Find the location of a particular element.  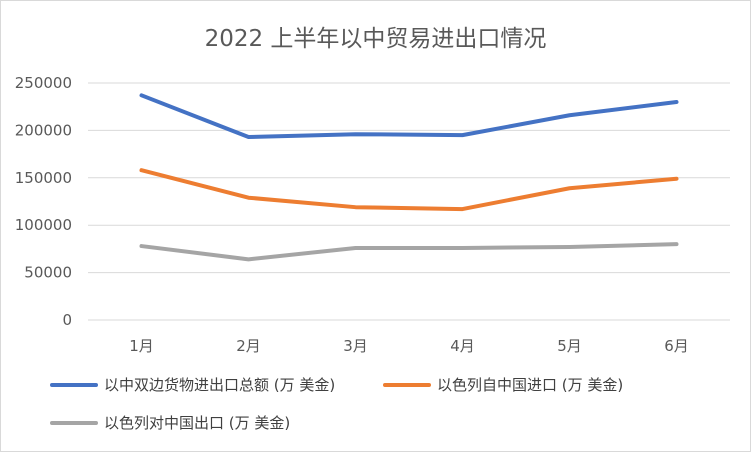

y-tick-label: 100000 is located at coordinates (43, 225).